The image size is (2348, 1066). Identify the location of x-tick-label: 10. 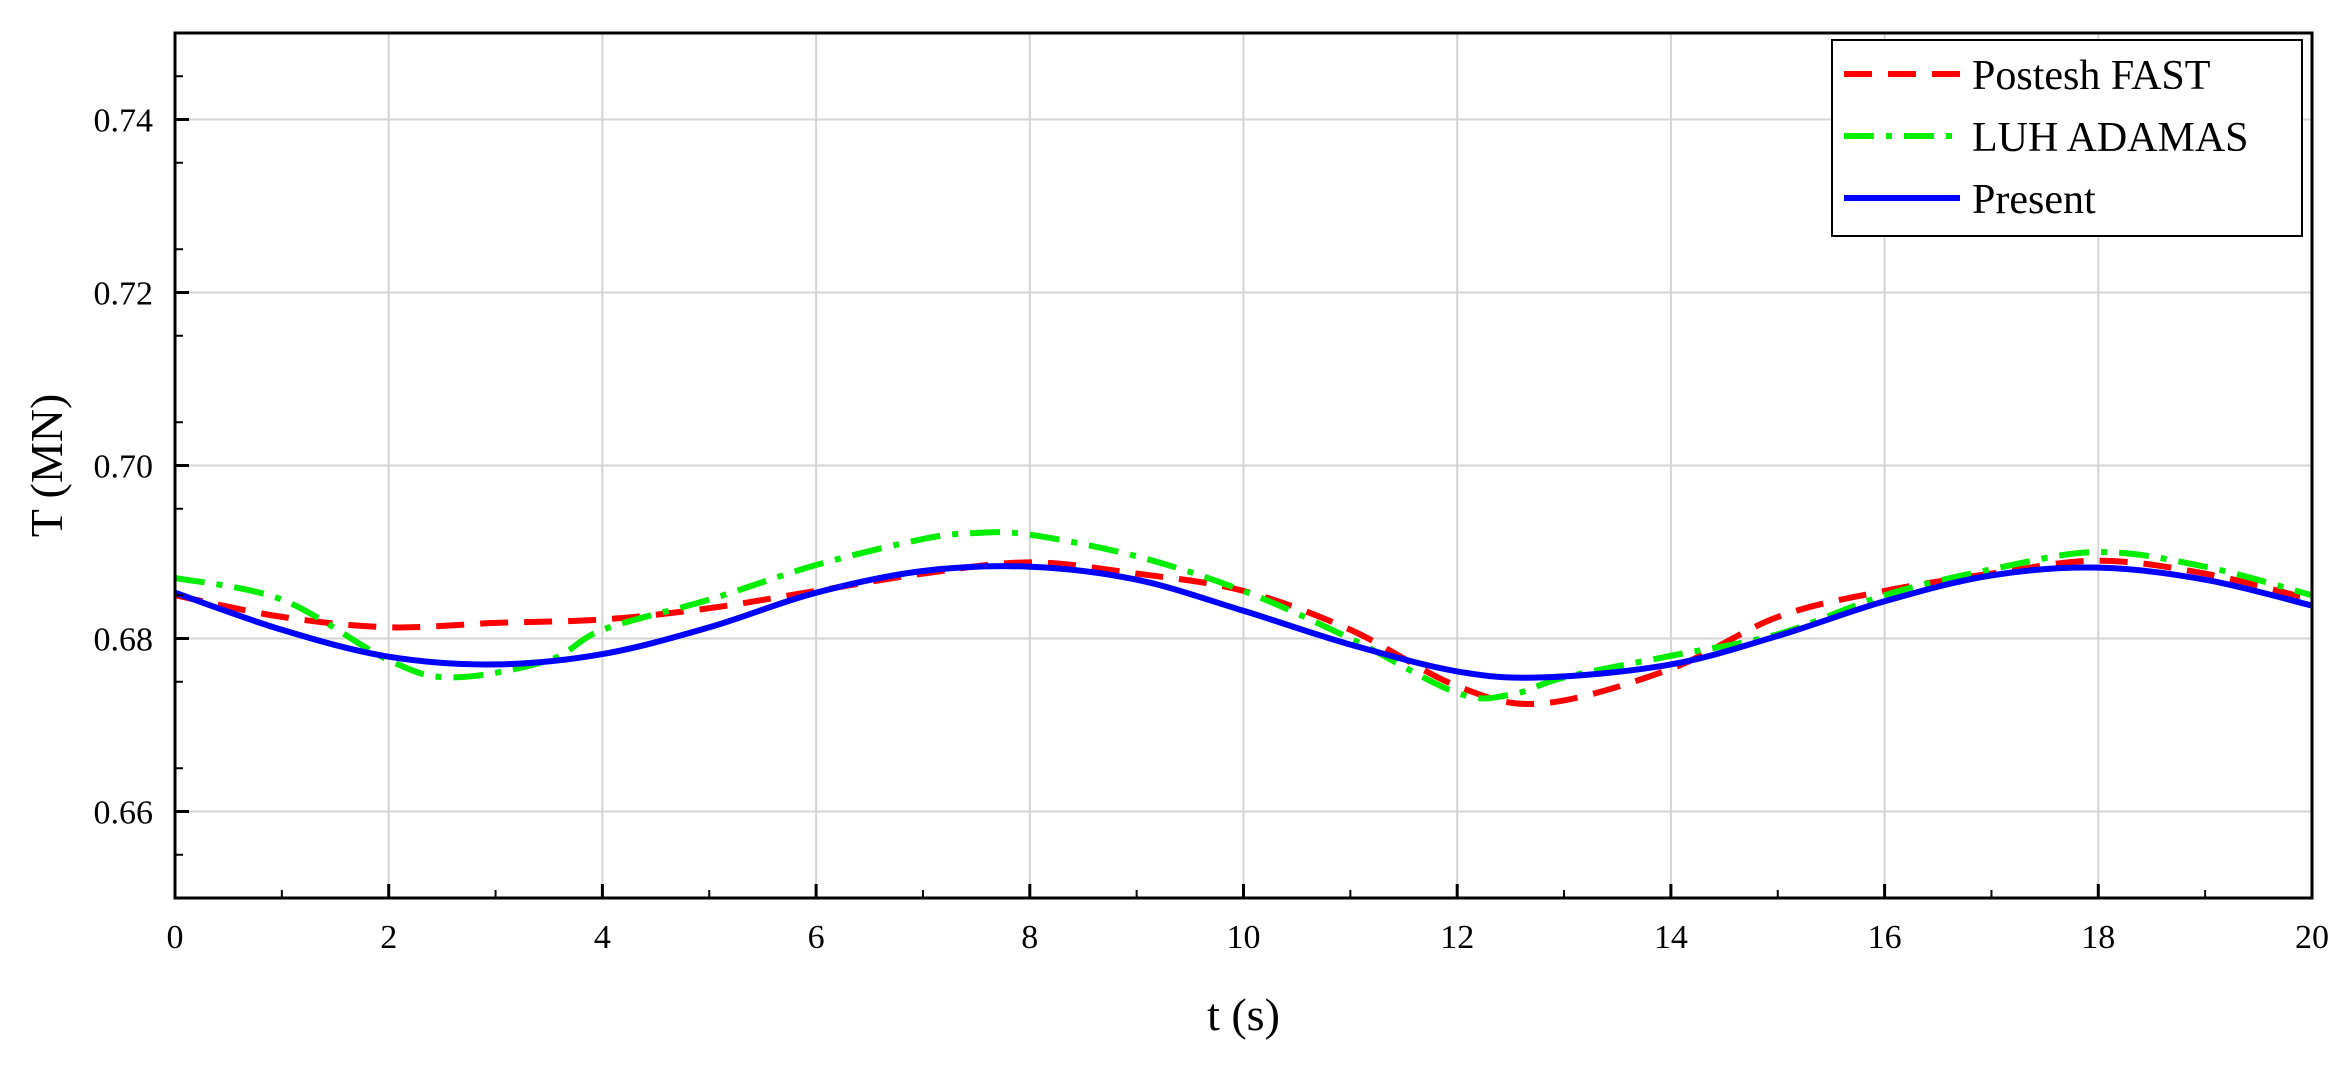
(1244, 937).